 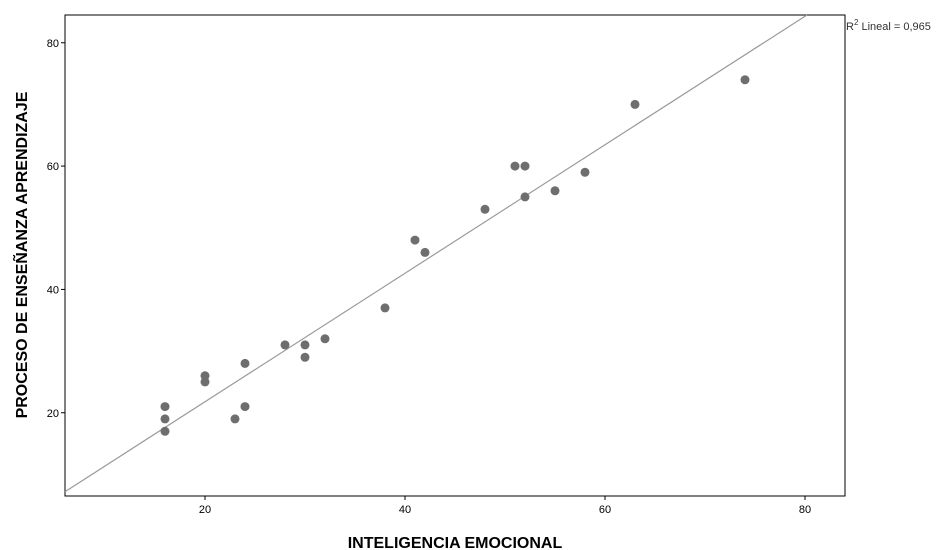 I want to click on y-tick-label: 60, so click(x=53, y=167).